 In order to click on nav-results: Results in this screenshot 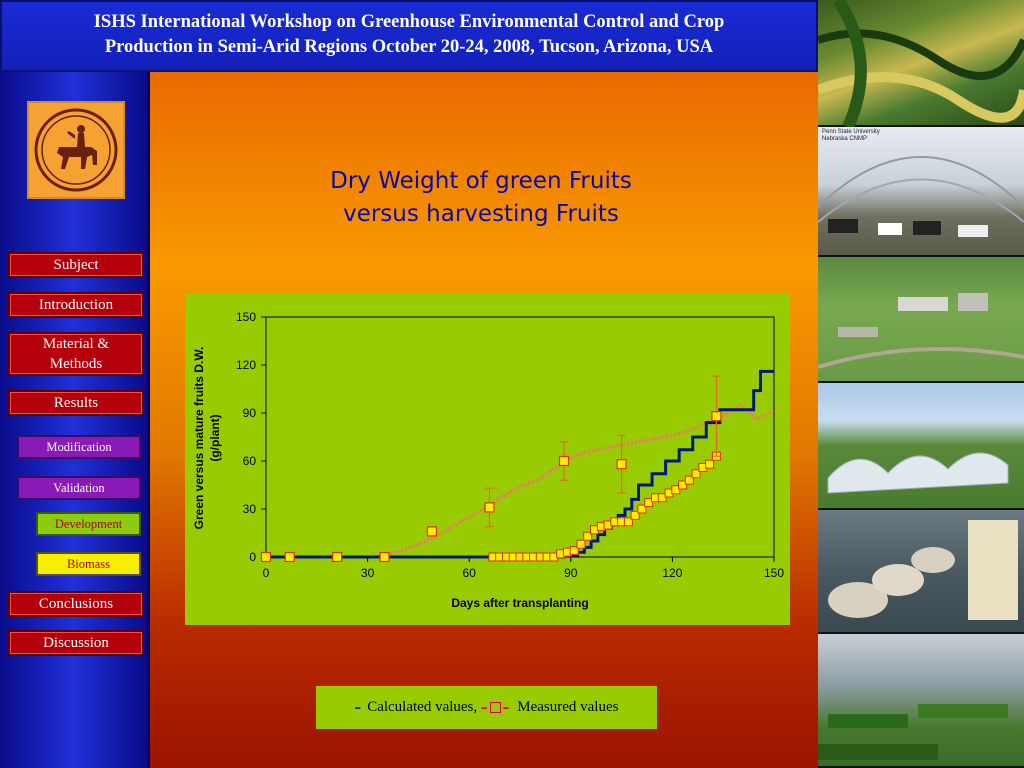, I will do `click(76, 403)`.